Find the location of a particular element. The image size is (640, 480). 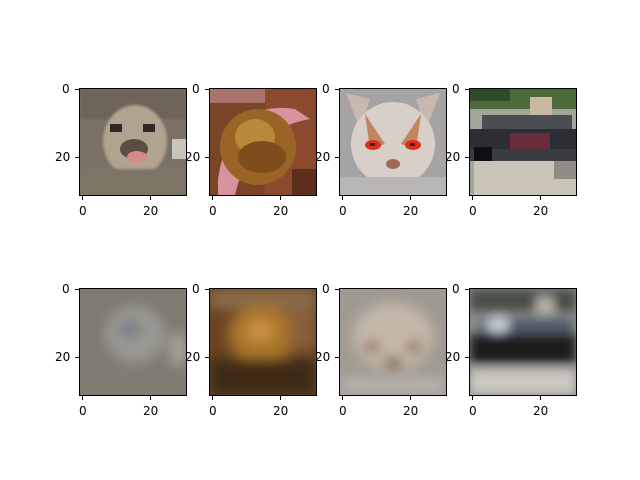

reconstructed-dog-image is located at coordinates (133, 342).